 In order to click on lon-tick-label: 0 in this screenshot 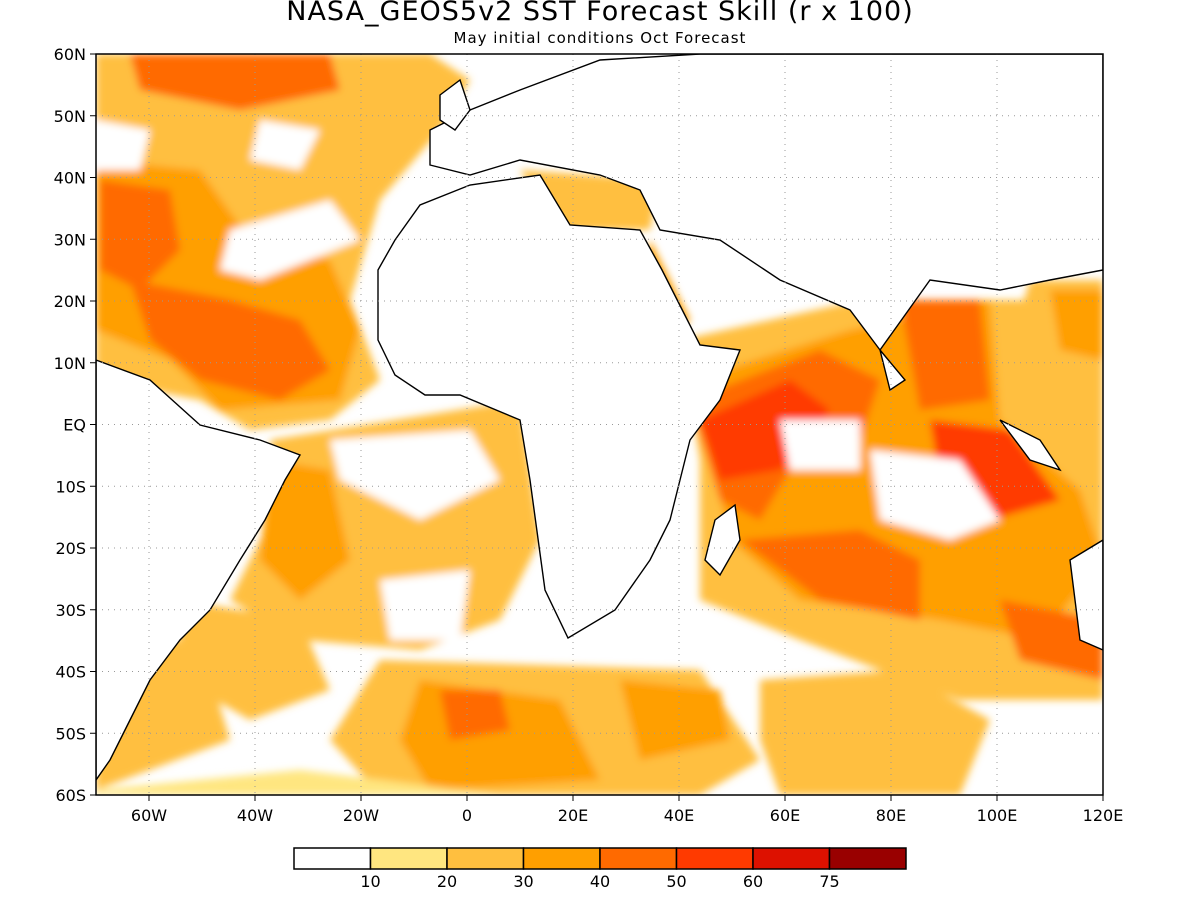, I will do `click(467, 815)`.